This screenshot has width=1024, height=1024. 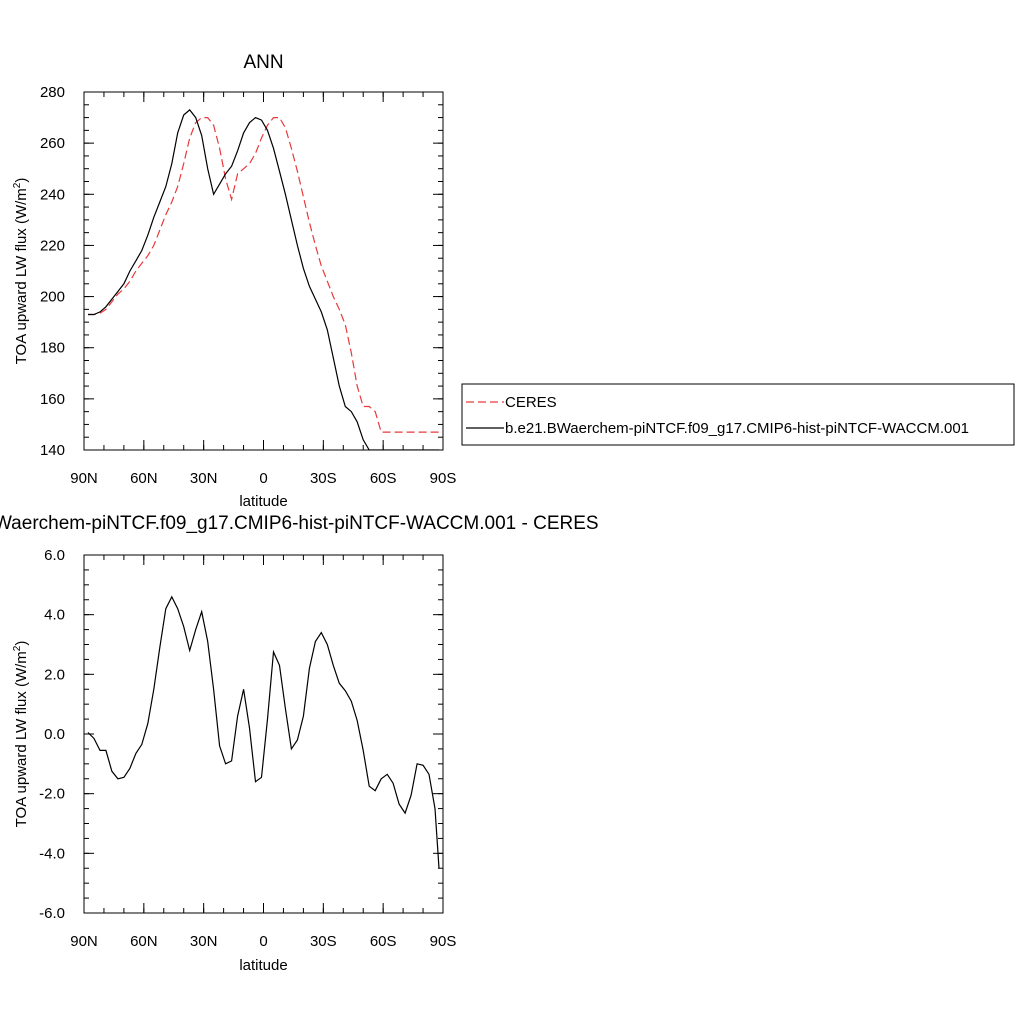 I want to click on y-tick-label: 180, so click(x=52, y=348).